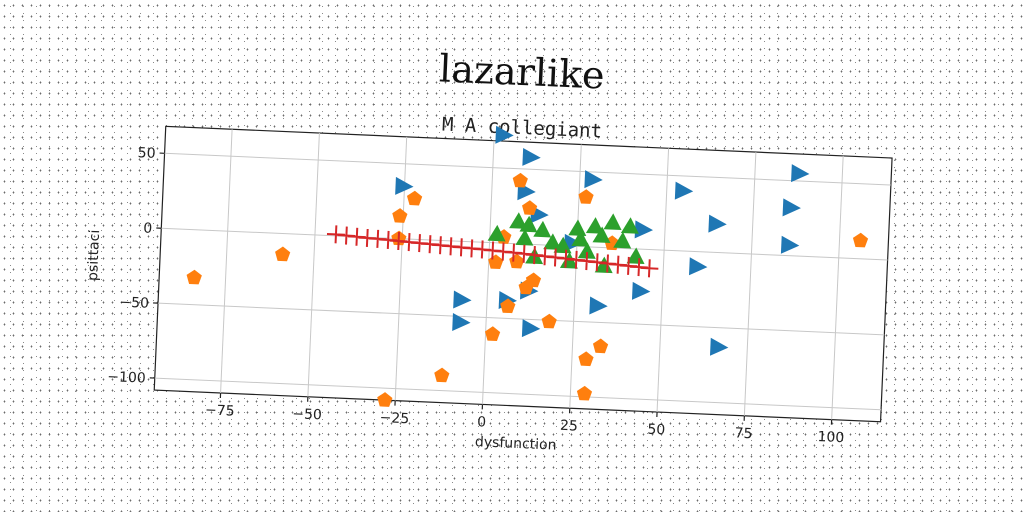  What do you see at coordinates (743, 433) in the screenshot?
I see `x-tick-label: 75` at bounding box center [743, 433].